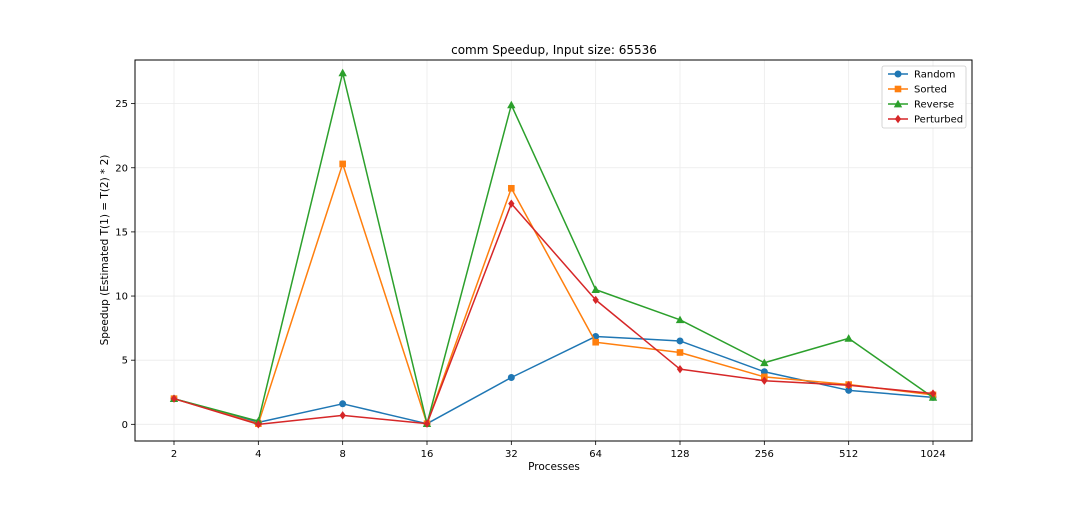  What do you see at coordinates (511, 454) in the screenshot?
I see `x-tick-label: 32` at bounding box center [511, 454].